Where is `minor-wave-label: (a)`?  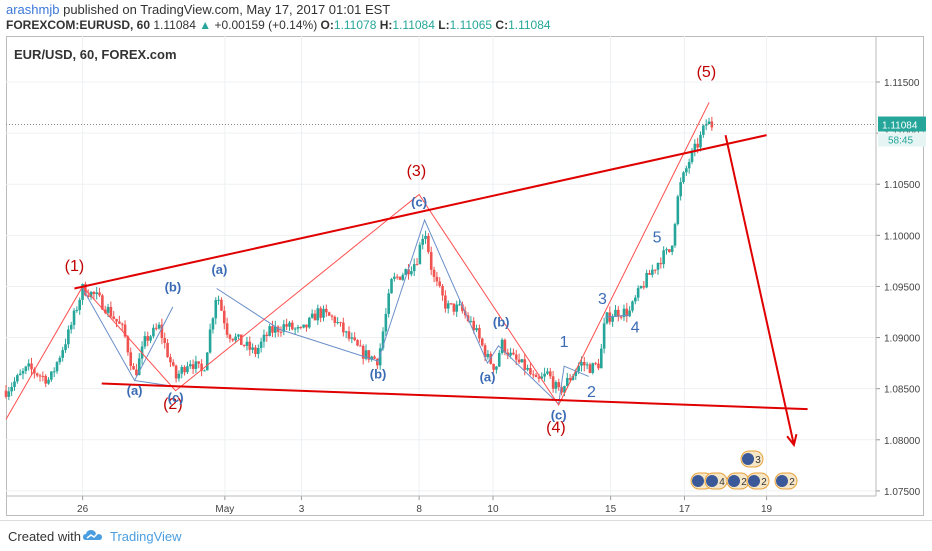 minor-wave-label: (a) is located at coordinates (135, 390).